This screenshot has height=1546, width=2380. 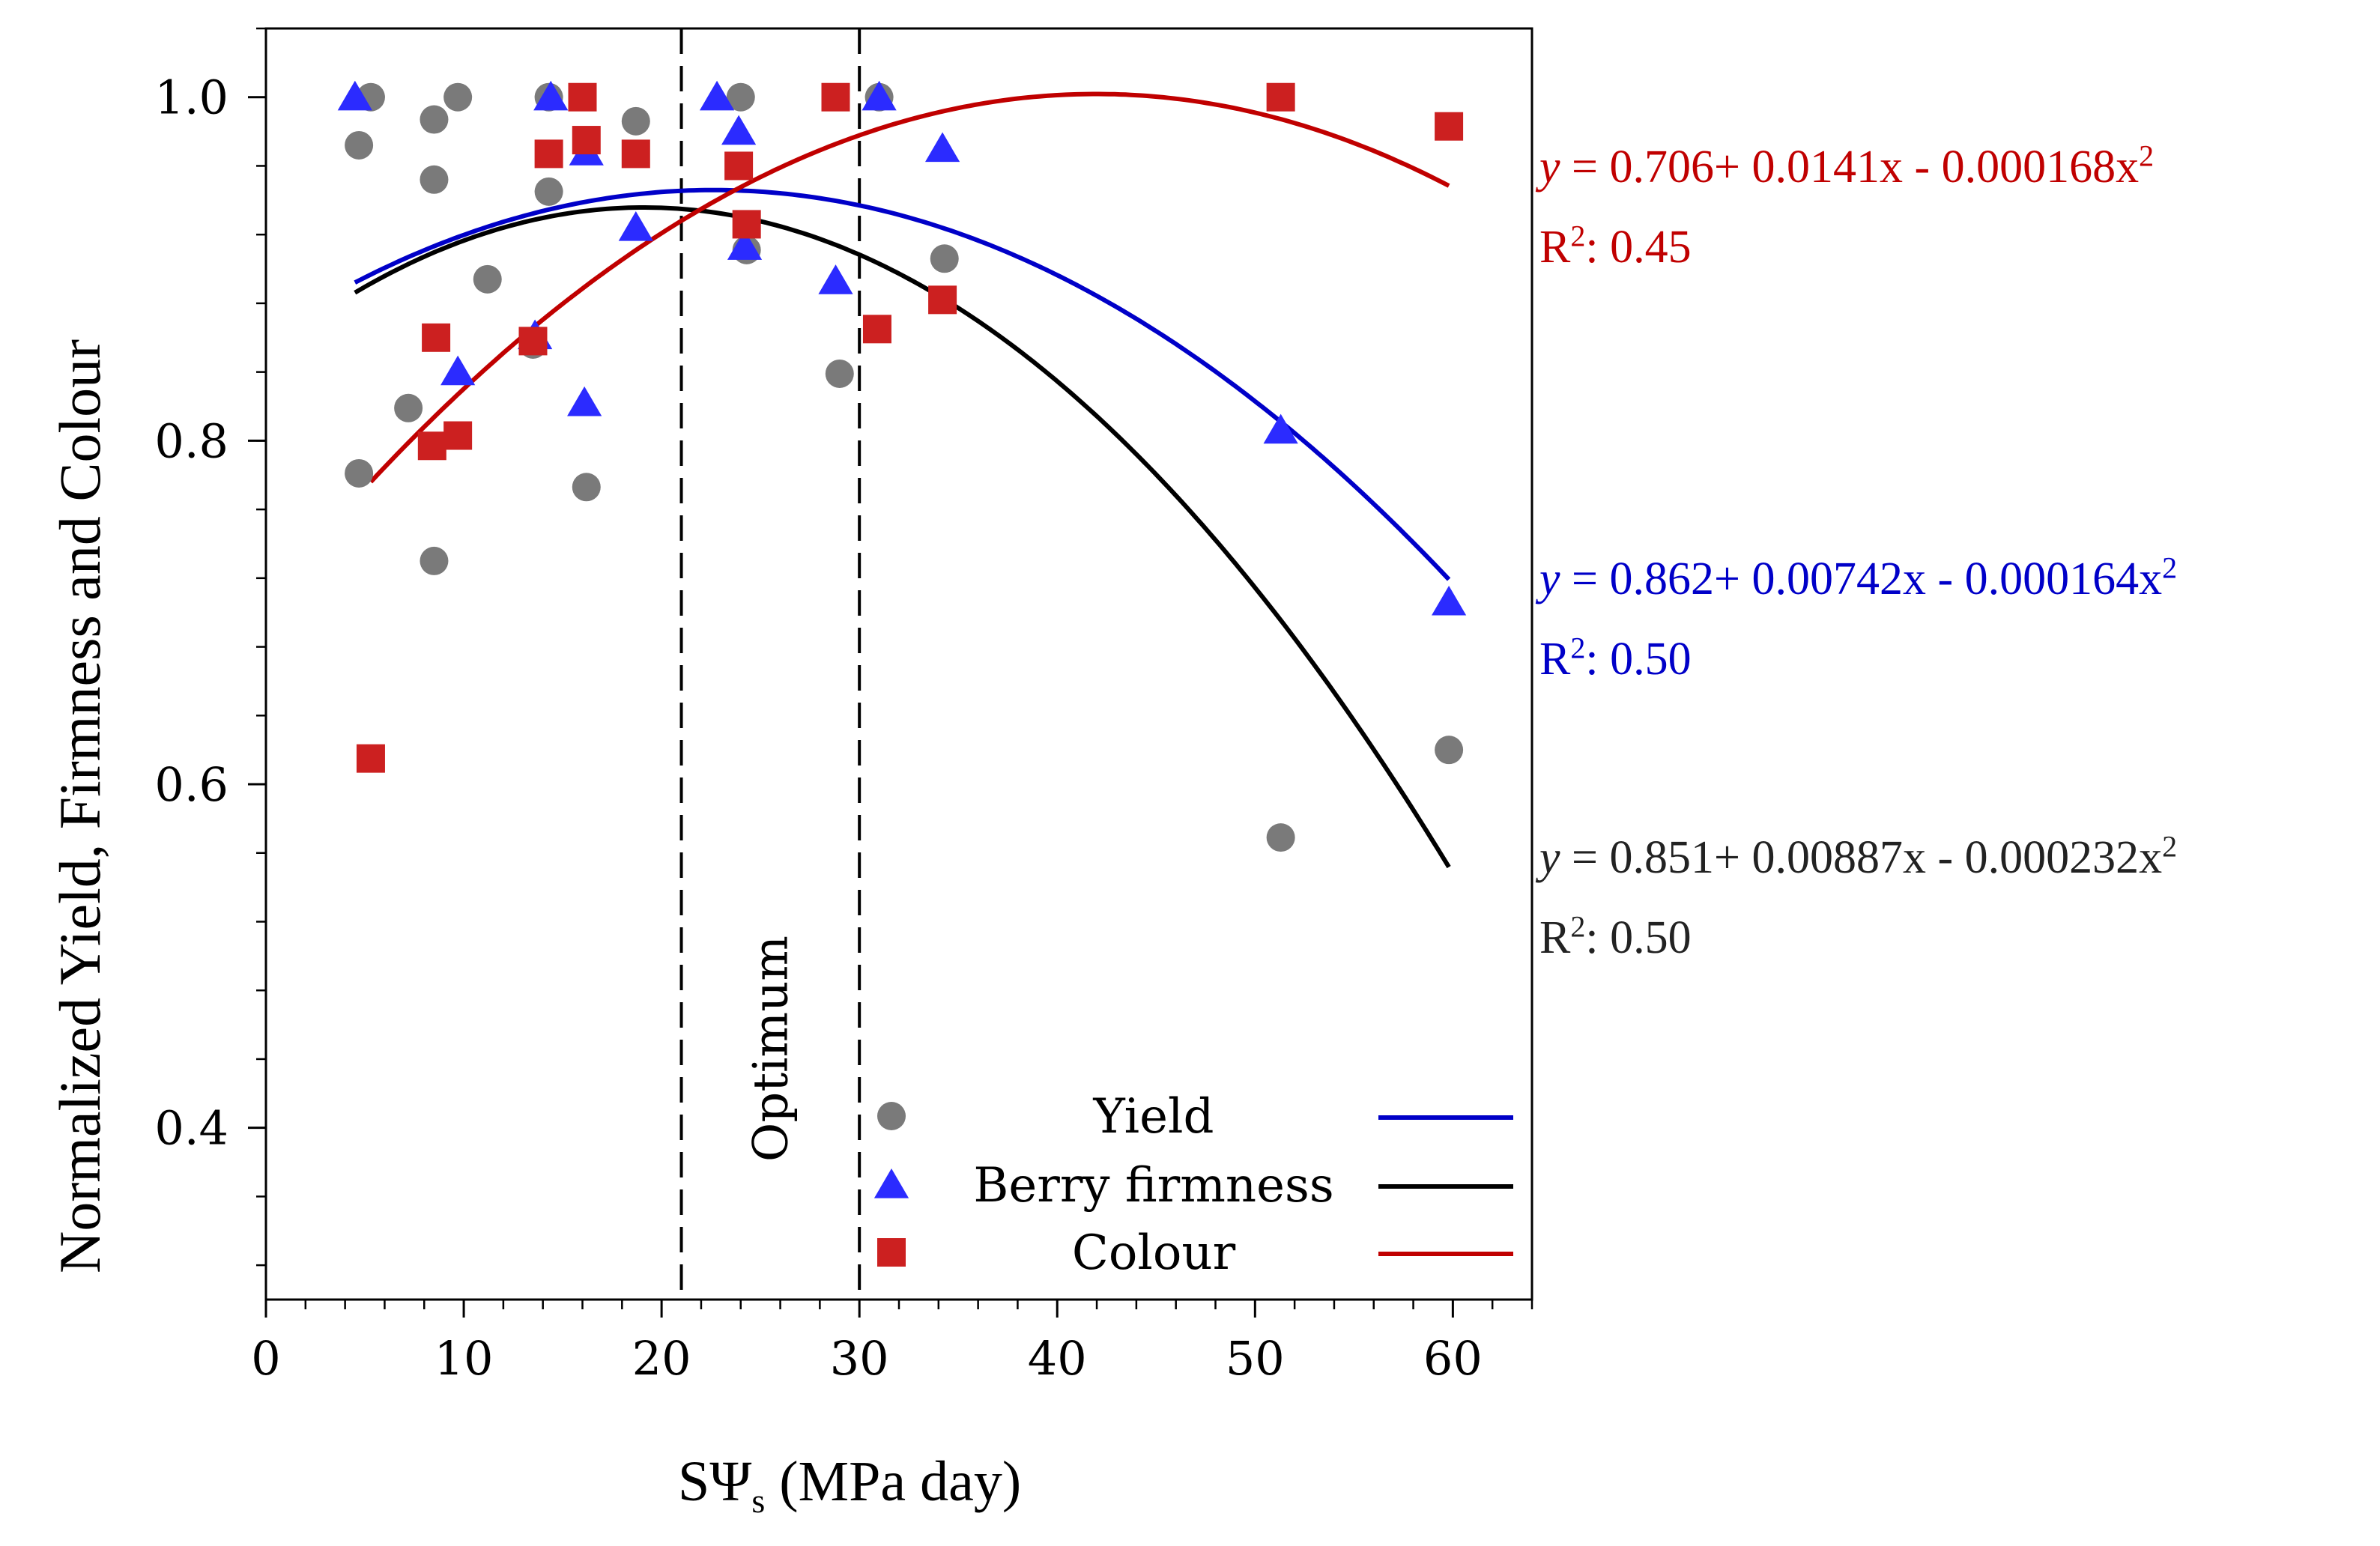 I want to click on fit-curve-yield, so click(x=902, y=384).